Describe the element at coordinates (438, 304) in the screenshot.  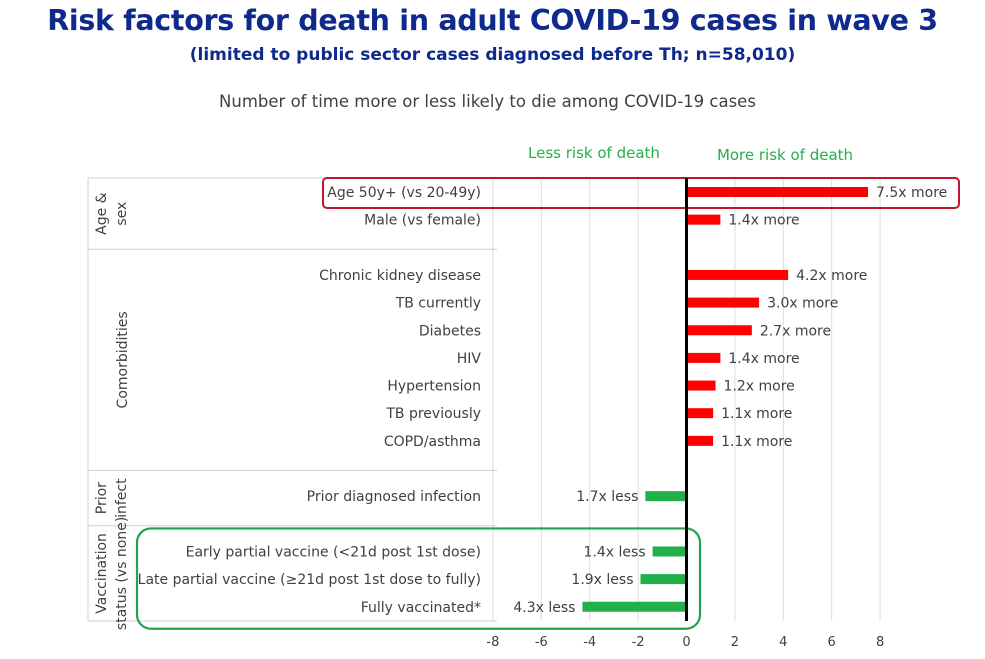
I see `category-label: TB currently` at that location.